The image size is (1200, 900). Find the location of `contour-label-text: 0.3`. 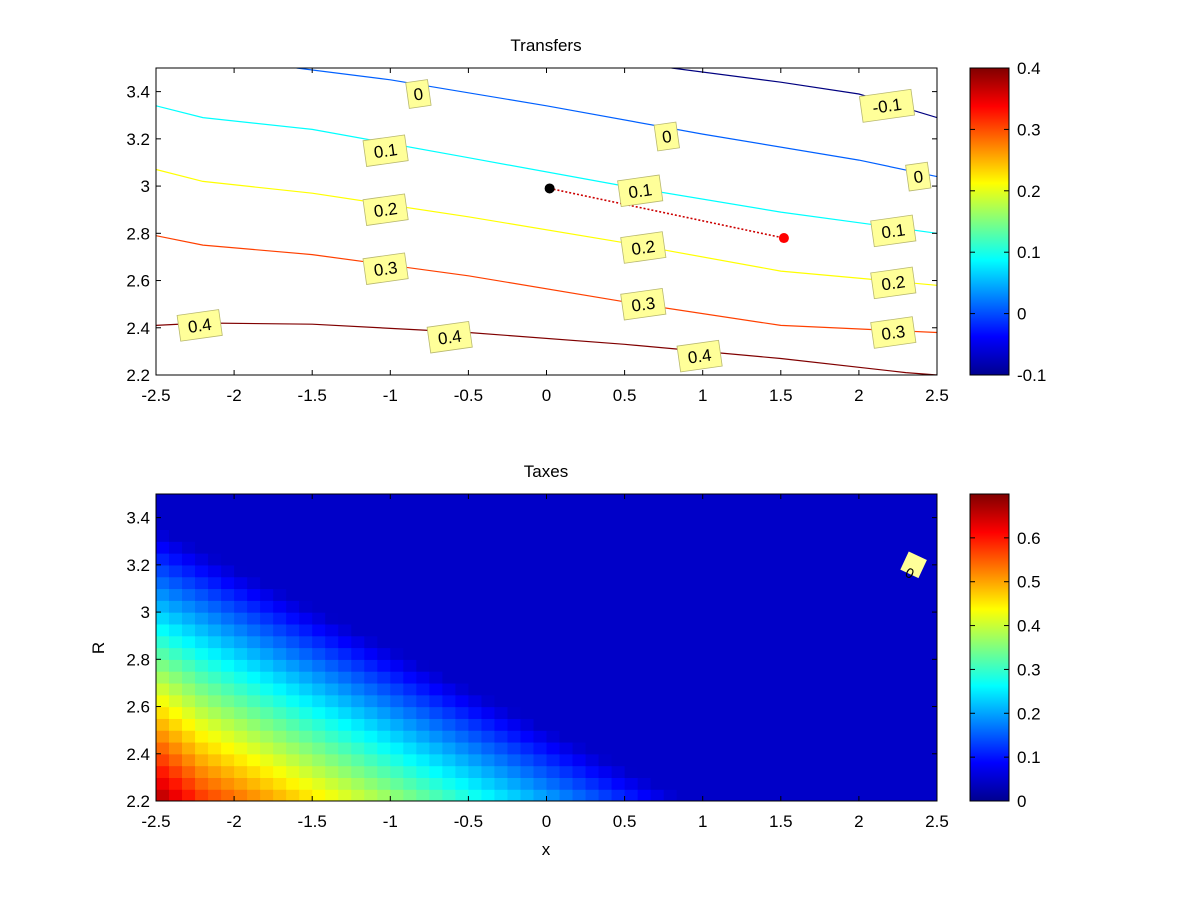

contour-label-text: 0.3 is located at coordinates (893, 333).